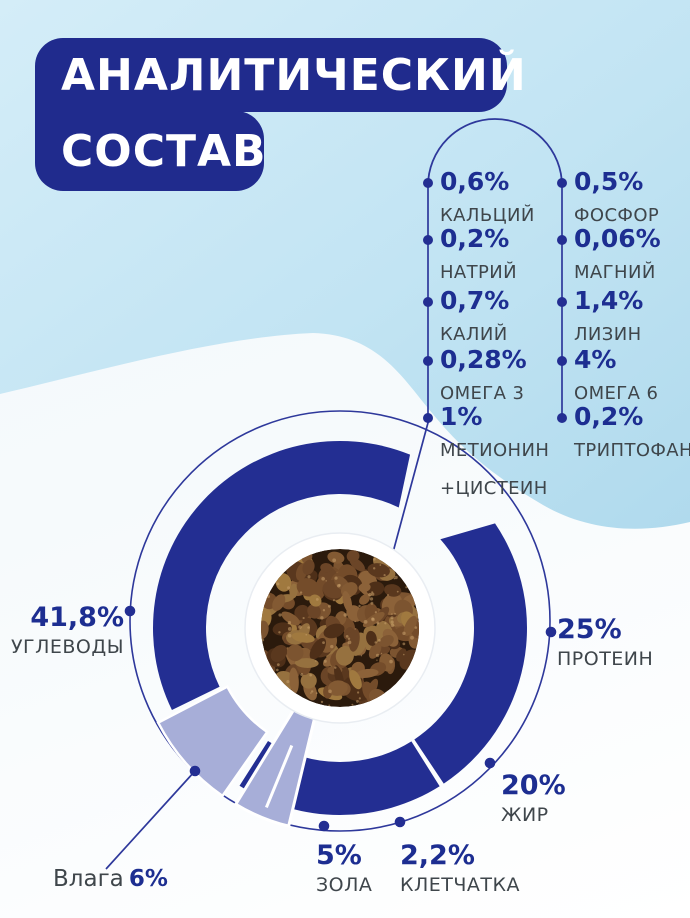 This screenshot has width=690, height=918. I want to click on chart-label-protein: 25% ПРОТЕИН, so click(605, 642).